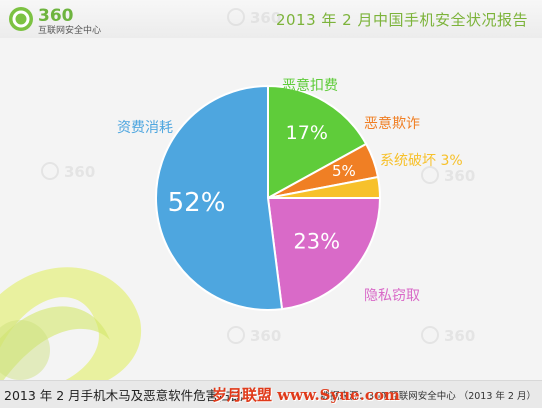  Describe the element at coordinates (310, 85) in the screenshot. I see `slice-category-label: 恶意扣费` at that location.